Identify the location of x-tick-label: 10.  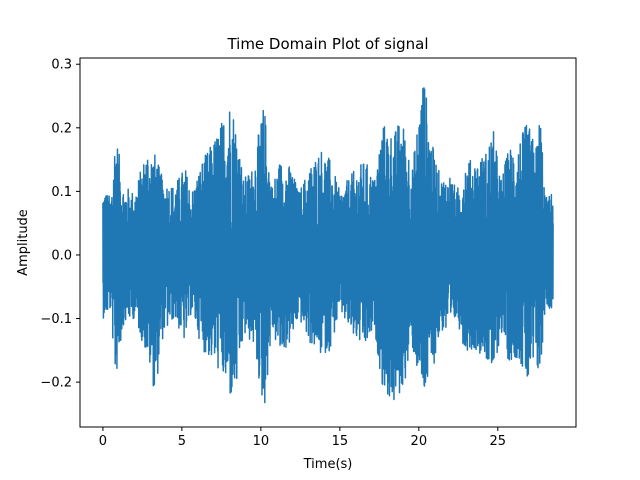
(261, 441).